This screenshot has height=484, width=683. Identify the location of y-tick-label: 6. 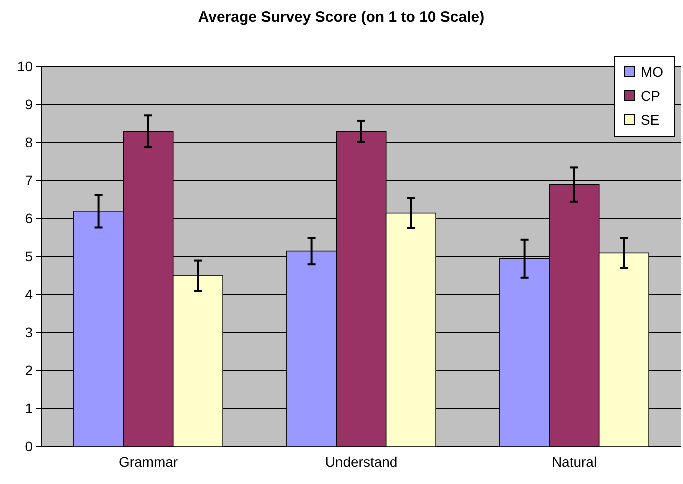
(29, 218).